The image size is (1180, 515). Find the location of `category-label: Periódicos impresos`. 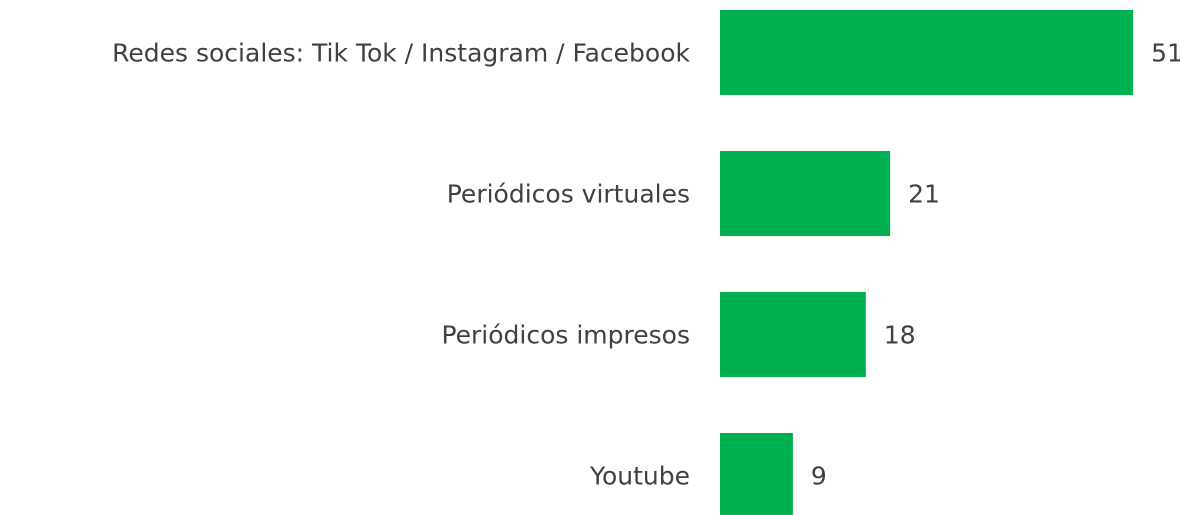

category-label: Periódicos impresos is located at coordinates (565, 335).